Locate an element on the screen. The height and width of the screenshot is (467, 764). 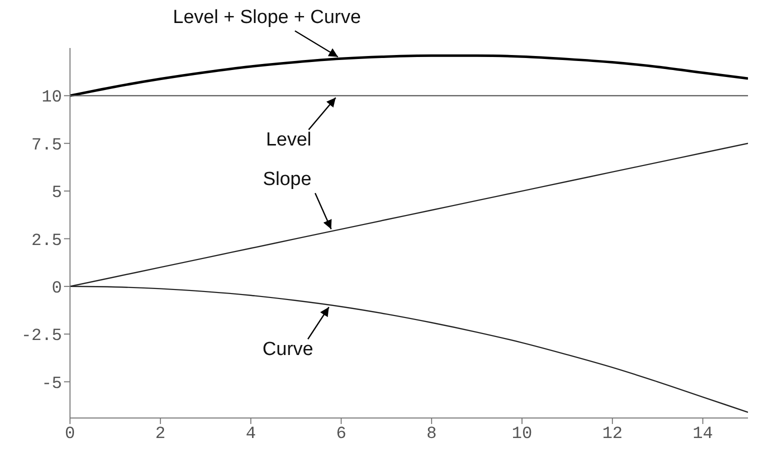
x-tick-label: 12 is located at coordinates (612, 434).